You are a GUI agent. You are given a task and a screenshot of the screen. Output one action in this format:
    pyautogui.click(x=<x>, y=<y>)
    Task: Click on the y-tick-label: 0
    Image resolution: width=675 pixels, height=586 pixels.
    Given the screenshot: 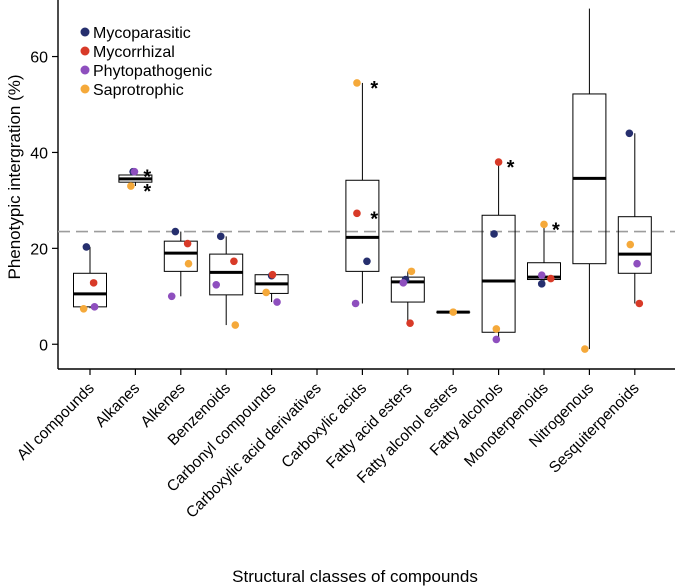 What is the action you would take?
    pyautogui.click(x=43, y=345)
    